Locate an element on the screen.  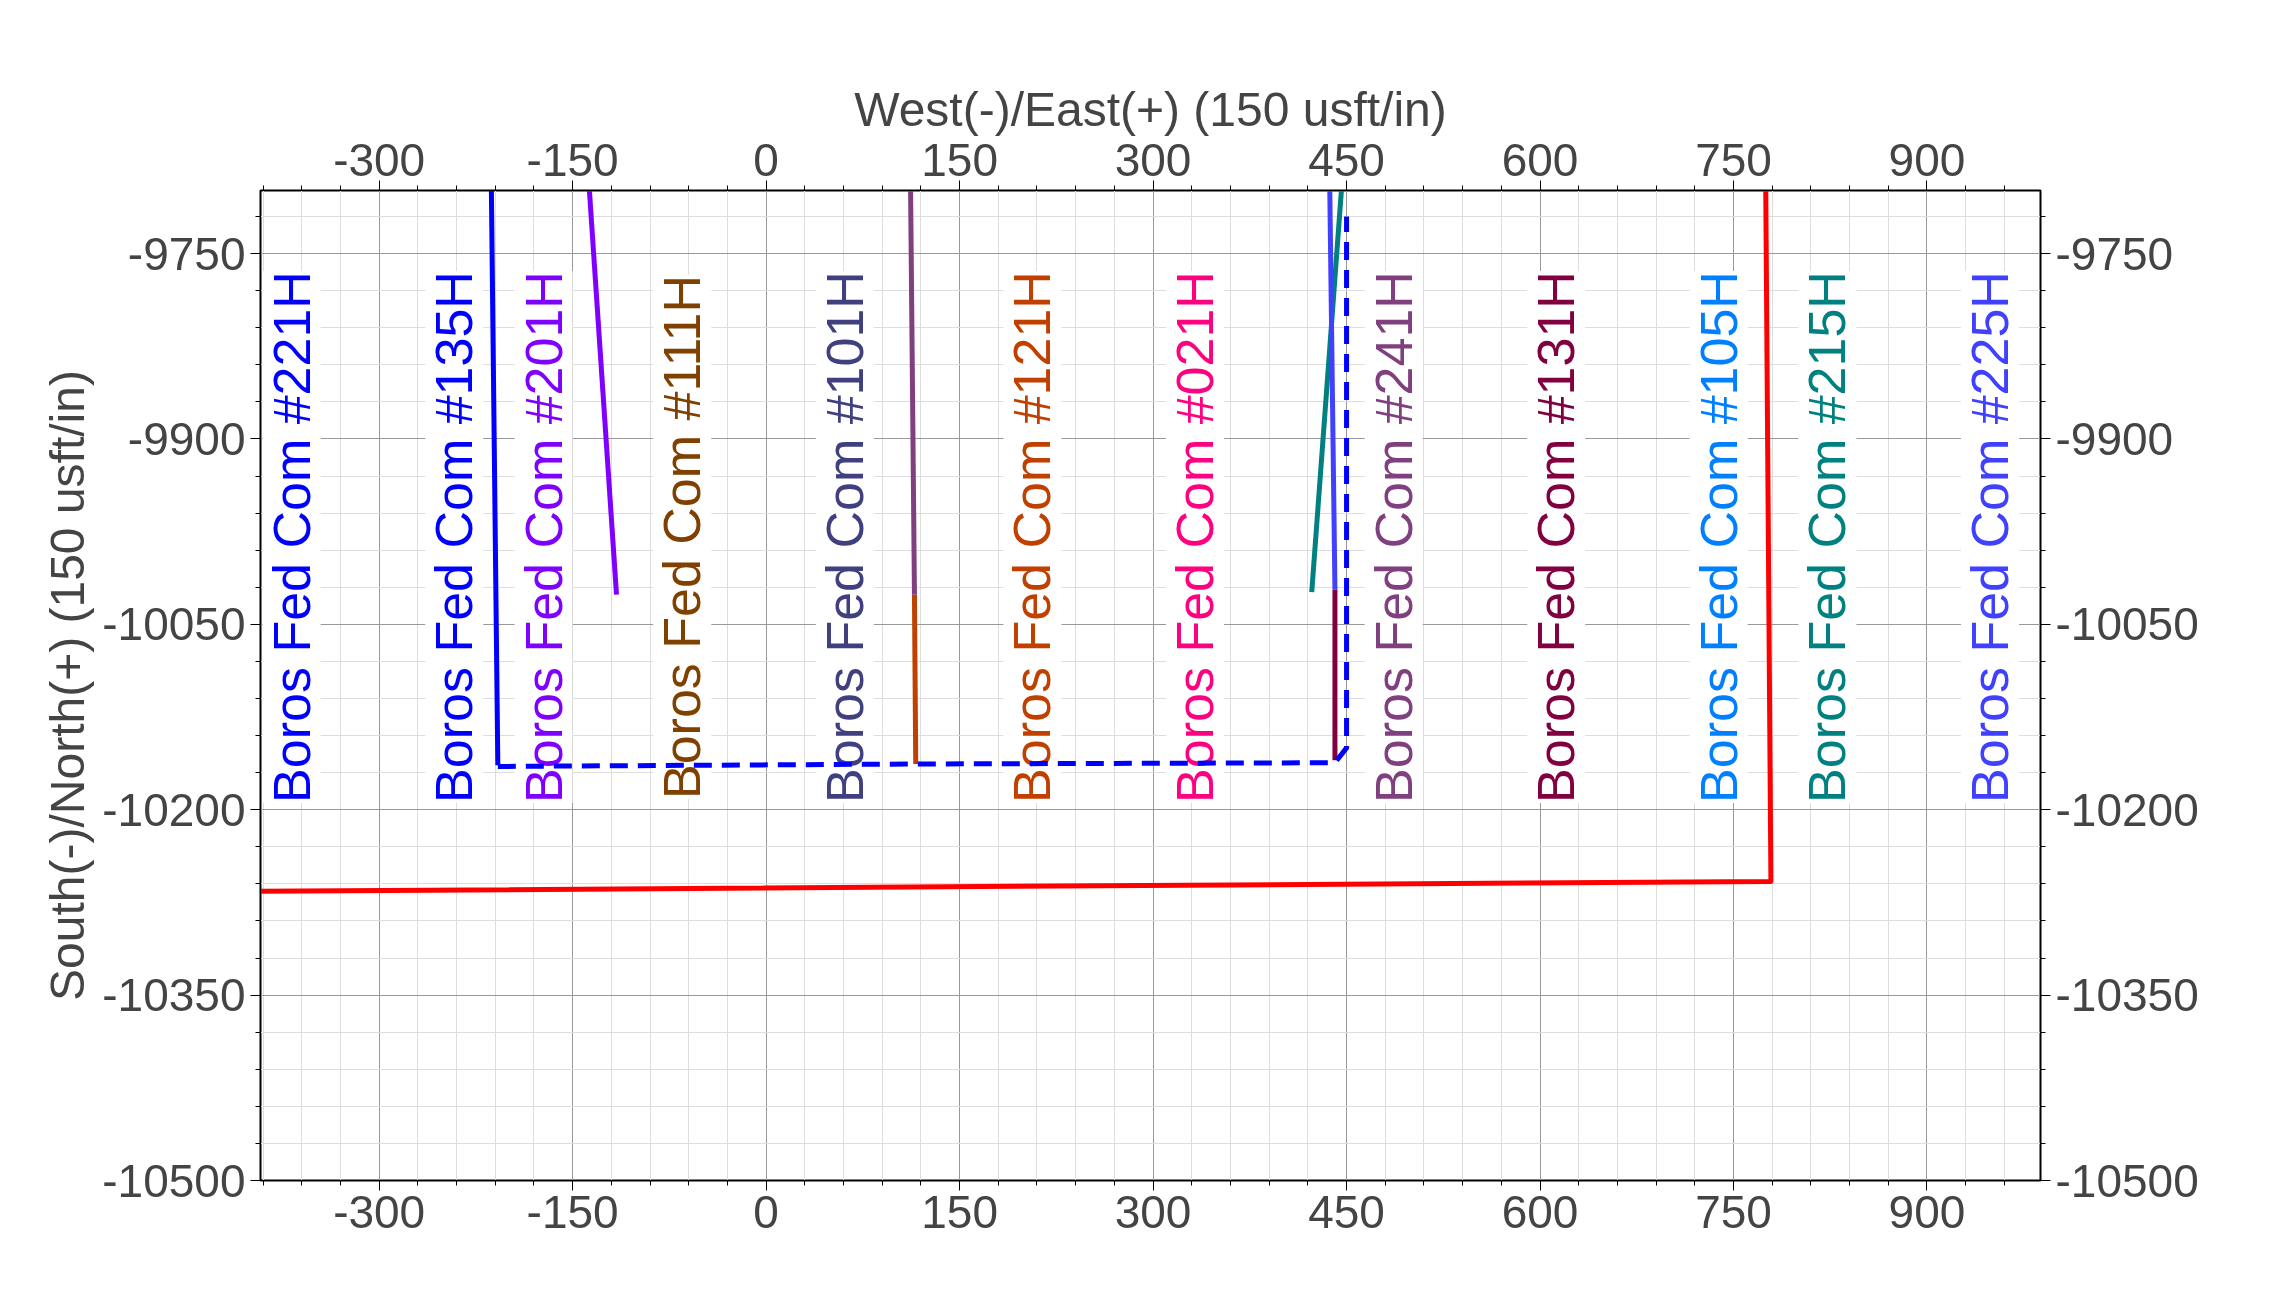
x2-tick-label: 450 is located at coordinates (1346, 1211).